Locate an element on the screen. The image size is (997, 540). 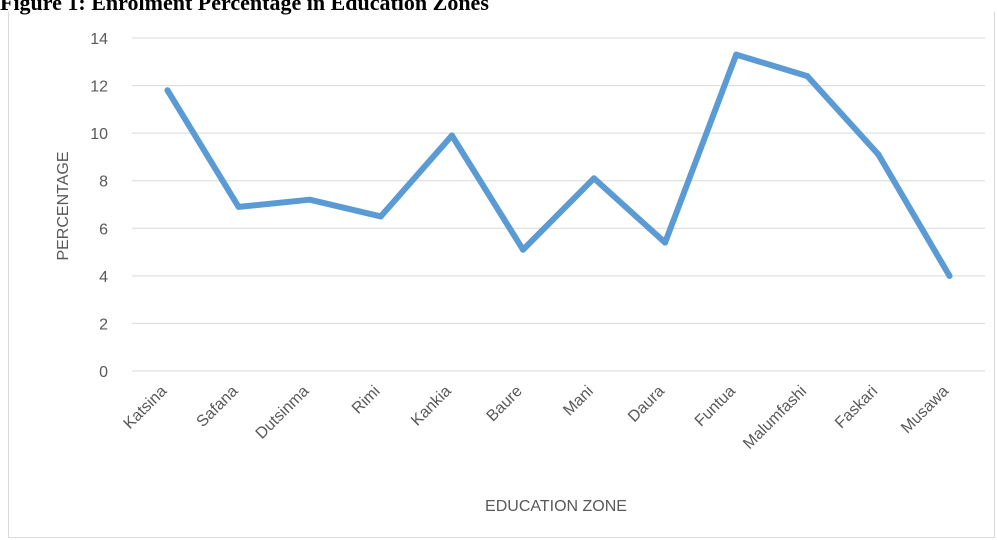
data-point-mani is located at coordinates (594, 178).